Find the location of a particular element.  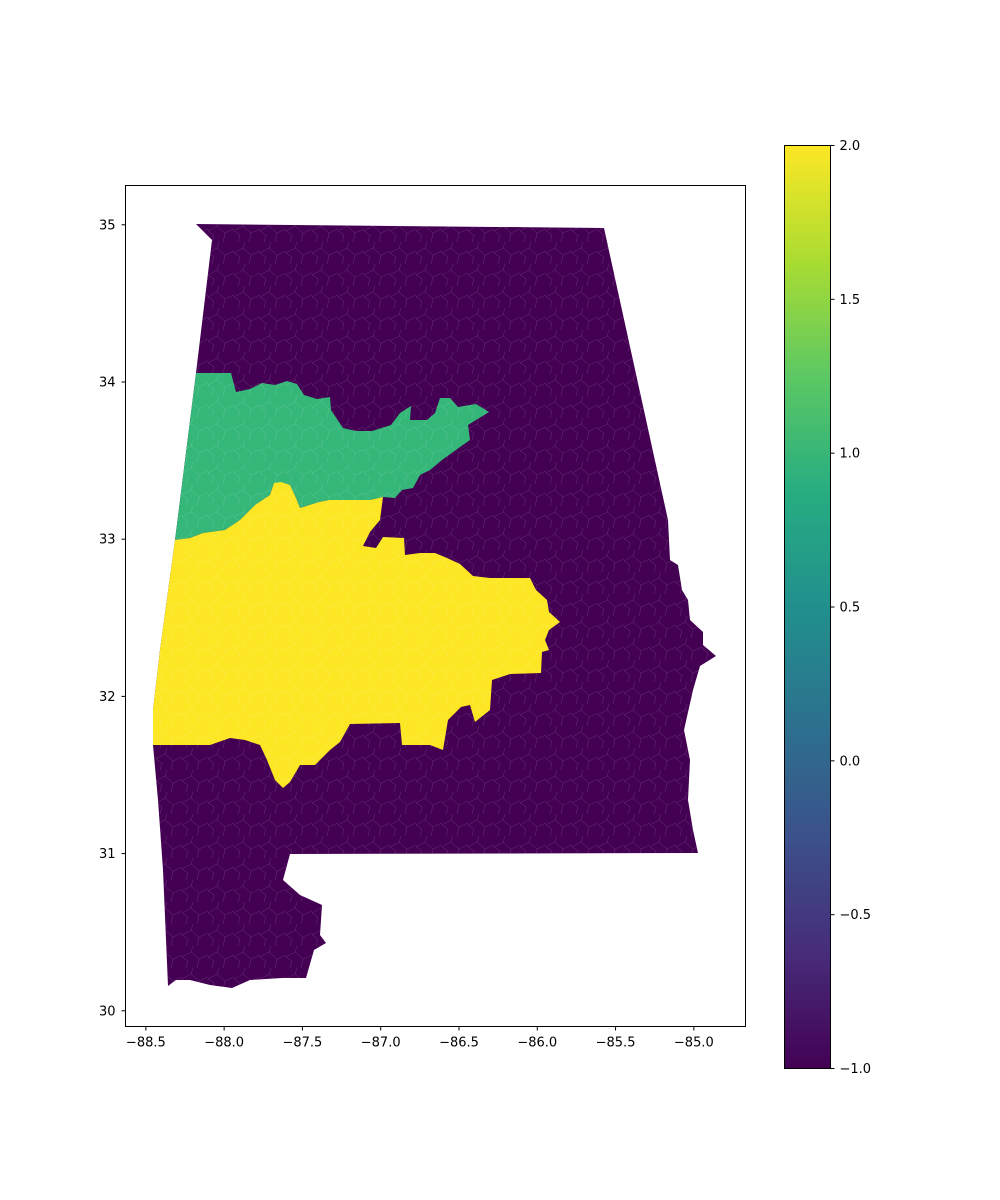

x-axis: −88.5 −88.0 −87.5 −87.0 −86.5 −86.0 −85.5 −85.0 is located at coordinates (420, 1038).